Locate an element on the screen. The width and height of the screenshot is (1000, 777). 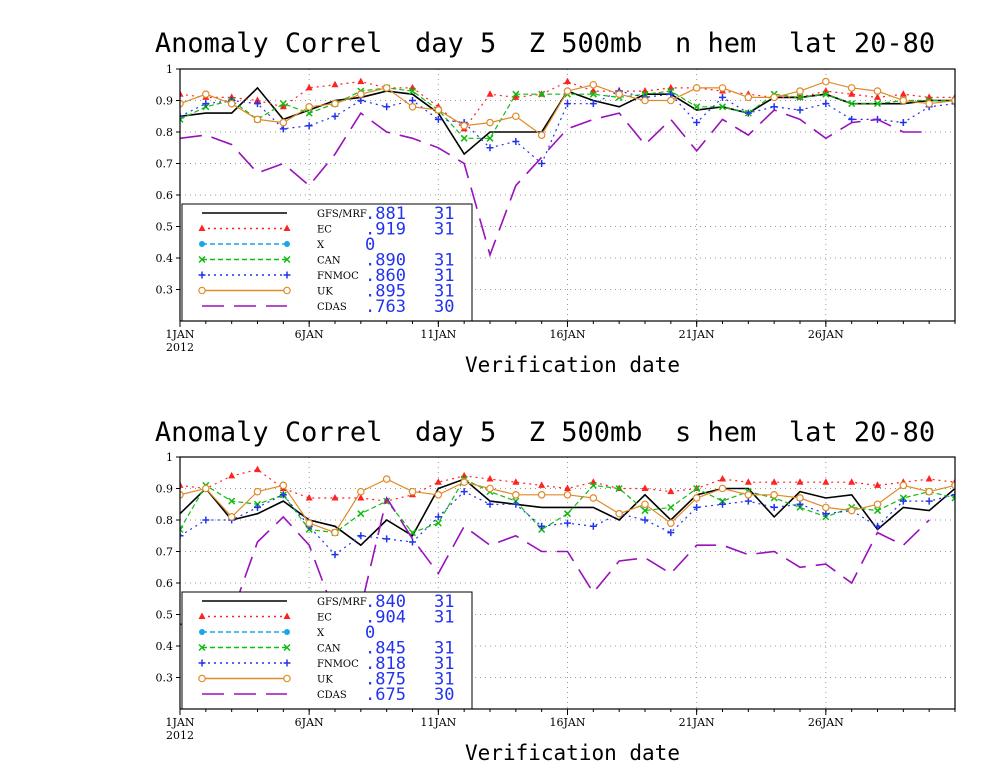
legend-stat-value: .845 is located at coordinates (385, 649).